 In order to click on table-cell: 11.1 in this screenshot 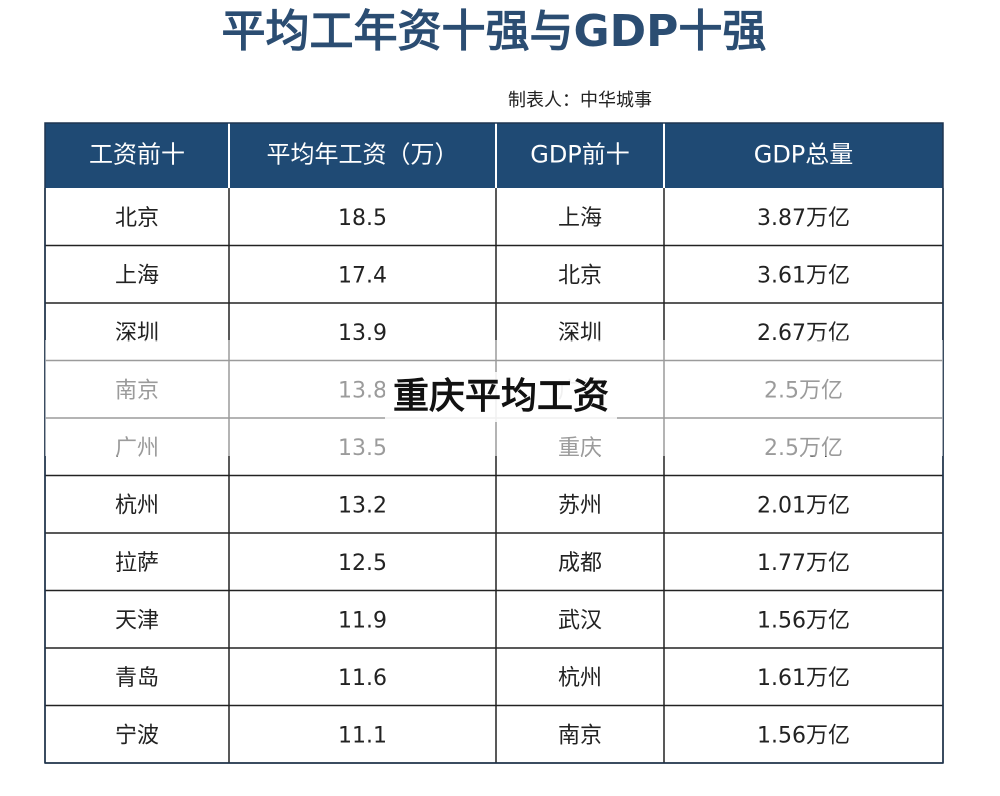, I will do `click(362, 735)`.